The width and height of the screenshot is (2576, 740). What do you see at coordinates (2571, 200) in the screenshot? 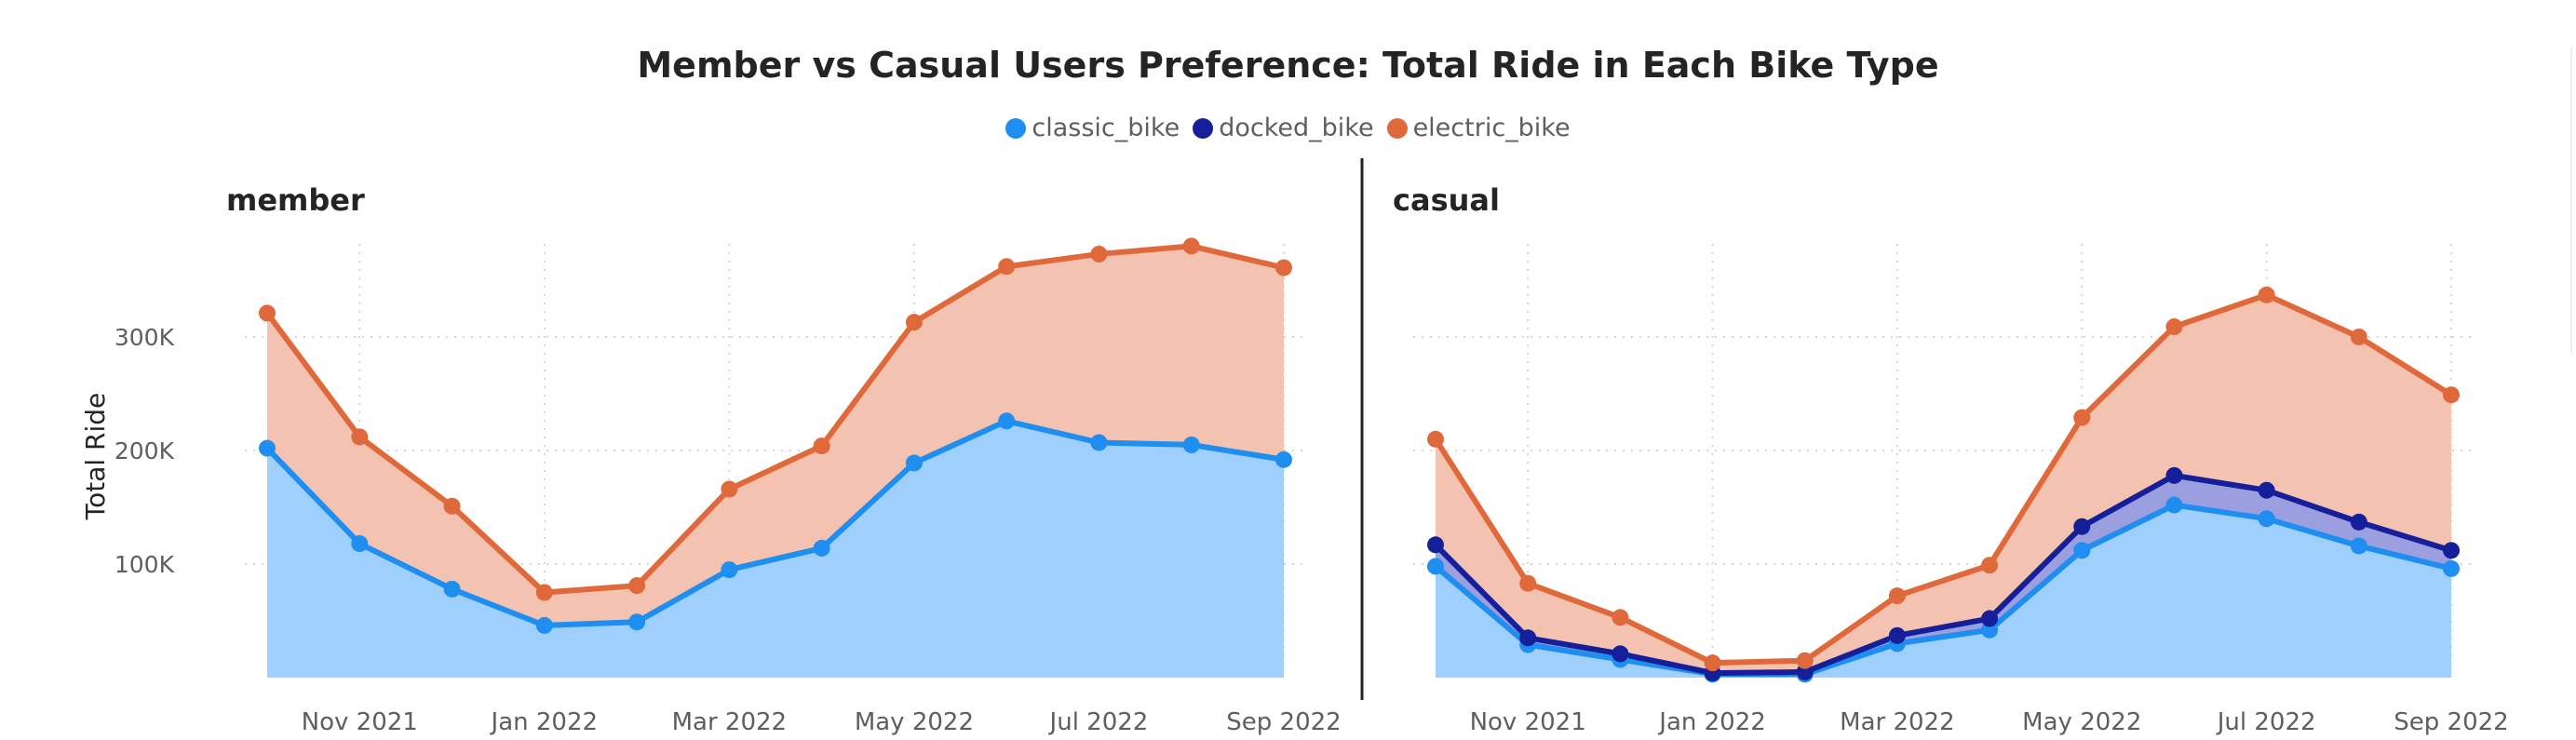
I see `edge-line` at bounding box center [2571, 200].